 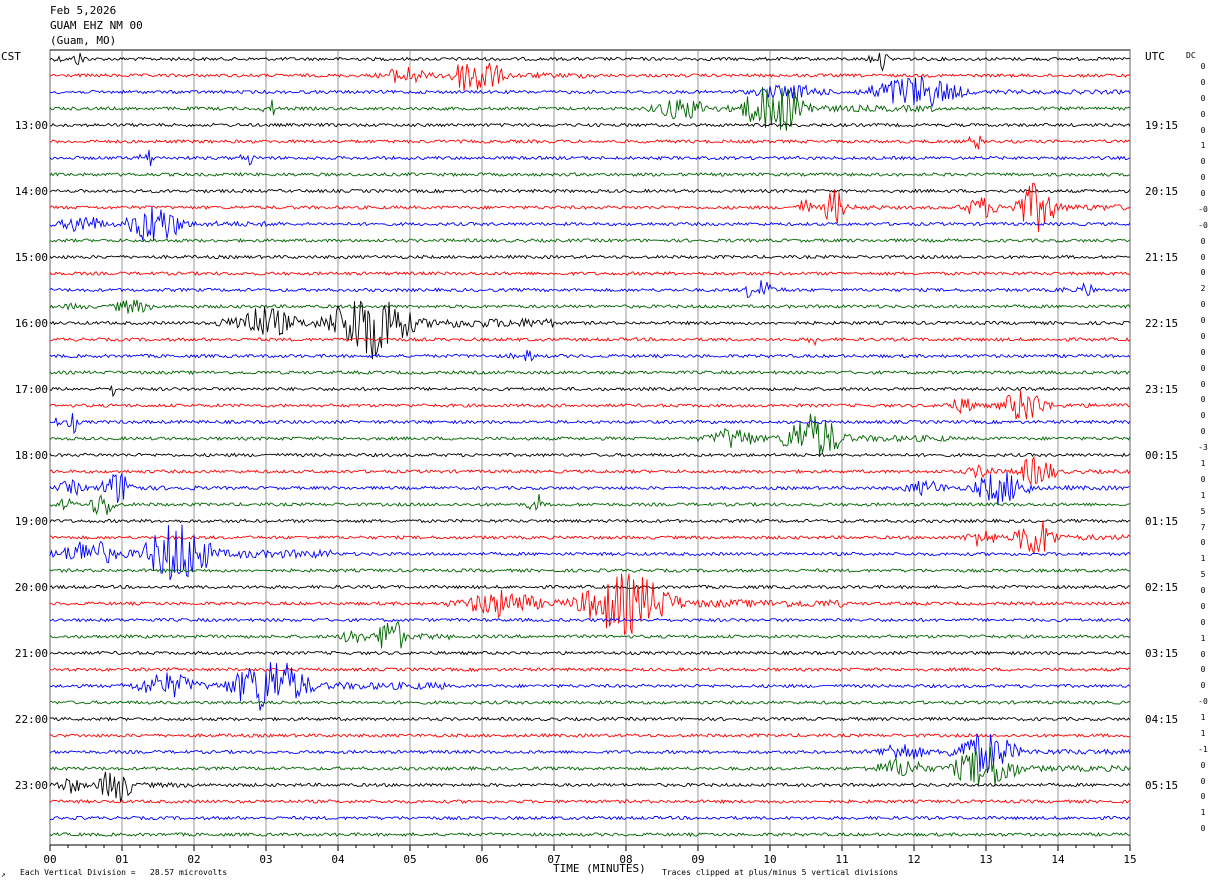 I want to click on dc-offset-value: -3, so click(x=1203, y=448).